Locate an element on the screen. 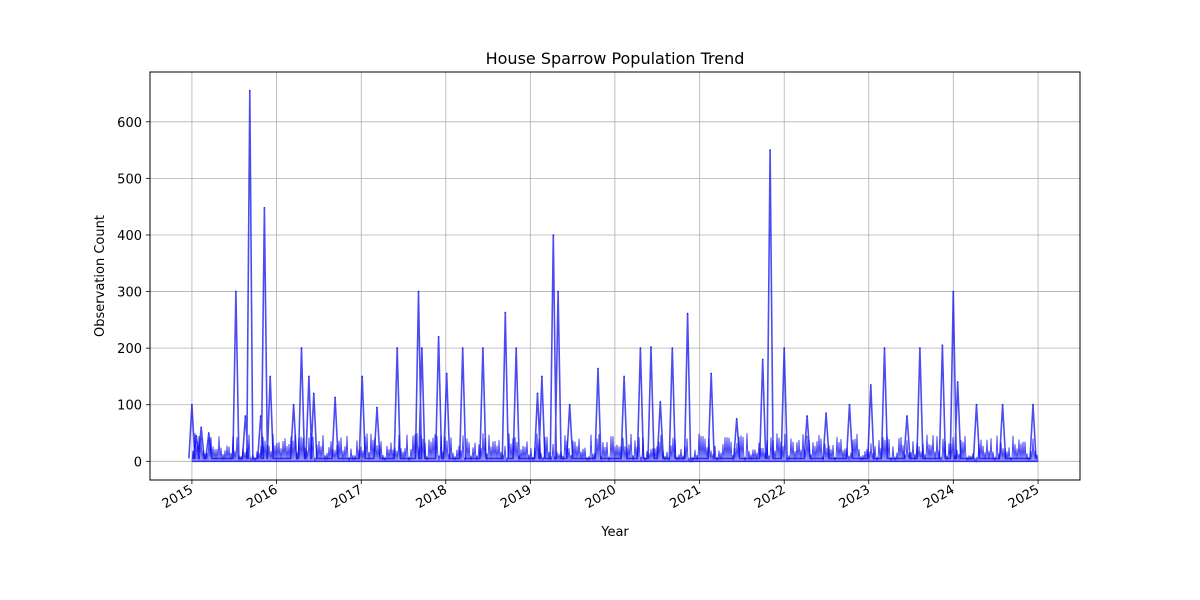 Image resolution: width=1200 pixels, height=600 pixels. y-tick-label: 600 is located at coordinates (129, 123).